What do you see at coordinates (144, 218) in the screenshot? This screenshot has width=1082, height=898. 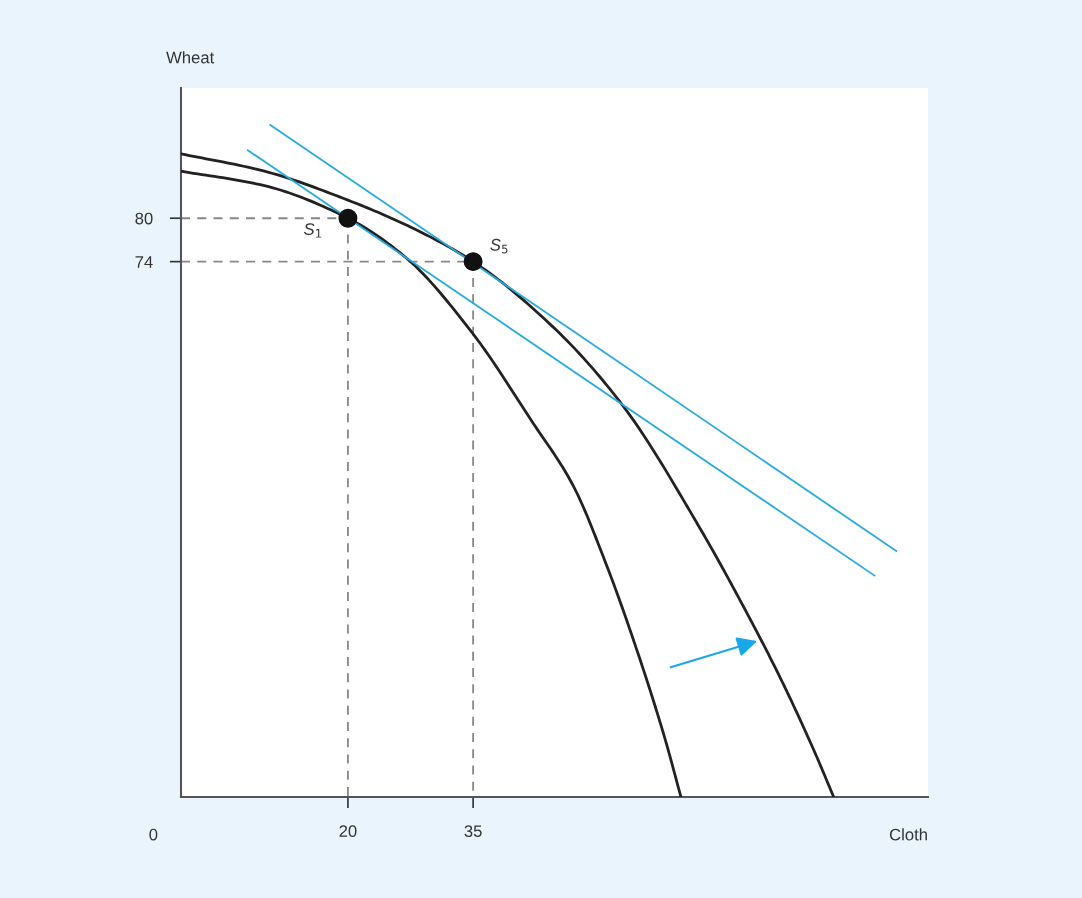 I see `y-tick-label: 80` at bounding box center [144, 218].